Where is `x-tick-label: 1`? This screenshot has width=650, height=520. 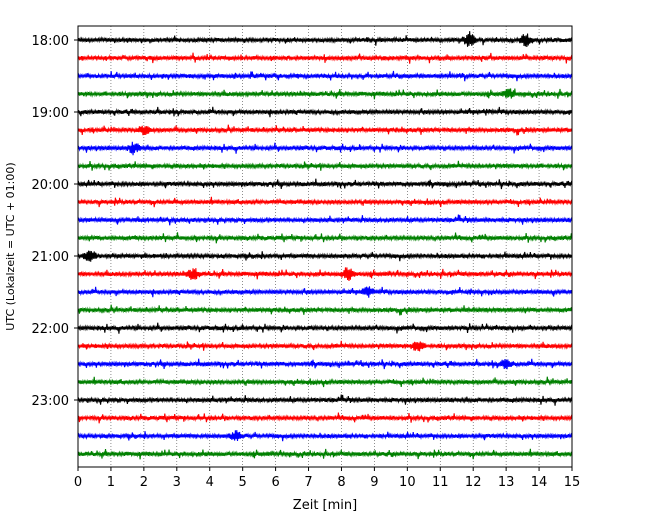 x-tick-label: 1 is located at coordinates (111, 482).